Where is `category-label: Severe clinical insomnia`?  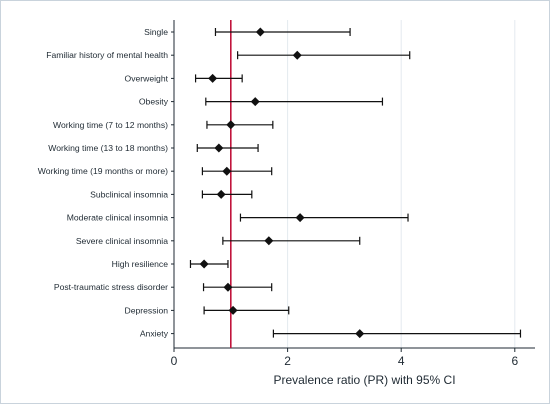 category-label: Severe clinical insomnia is located at coordinates (122, 241).